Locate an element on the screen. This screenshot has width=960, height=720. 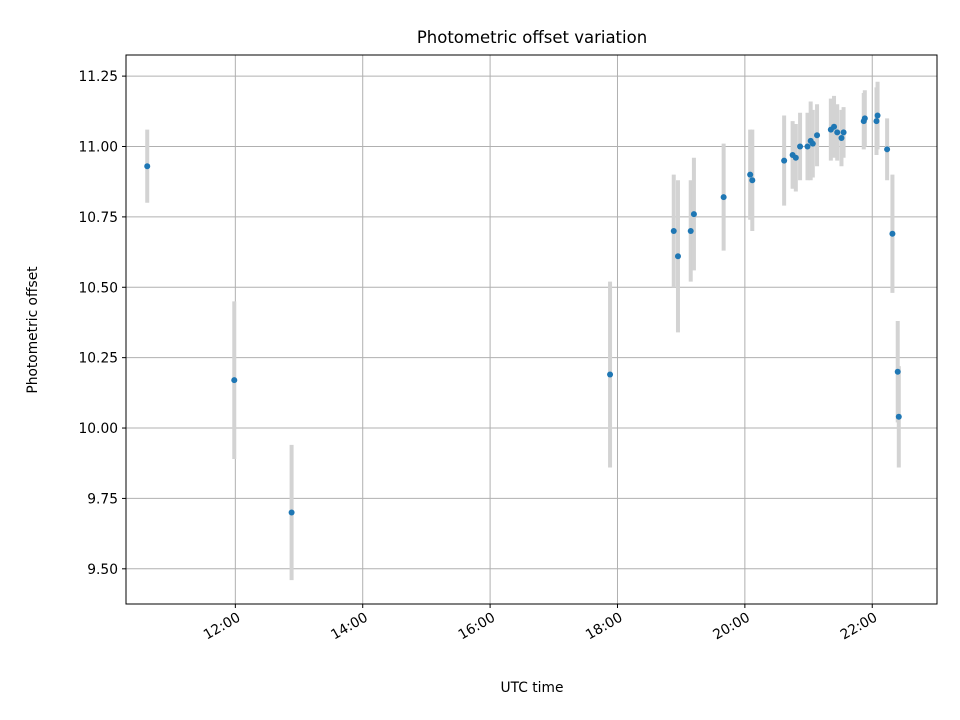
y-tick-label: 9.75 is located at coordinates (102, 499).